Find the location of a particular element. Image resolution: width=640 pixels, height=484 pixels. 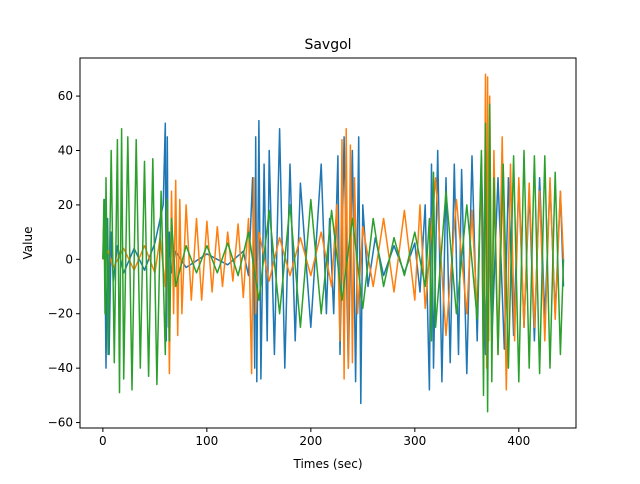

x-axis: 0 100 200 300 400 is located at coordinates (314, 438).